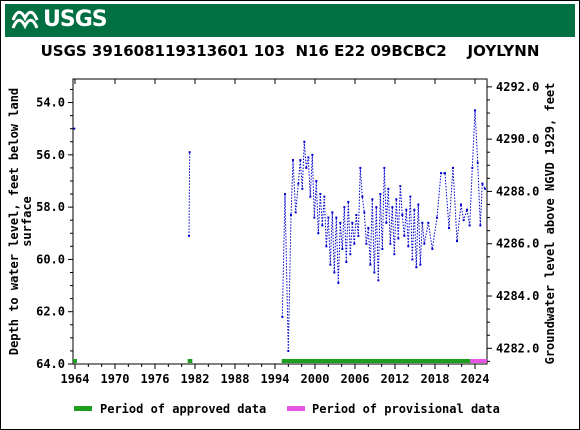 The width and height of the screenshot is (580, 430). Describe the element at coordinates (189, 194) in the screenshot. I see `series-line-1981` at that location.